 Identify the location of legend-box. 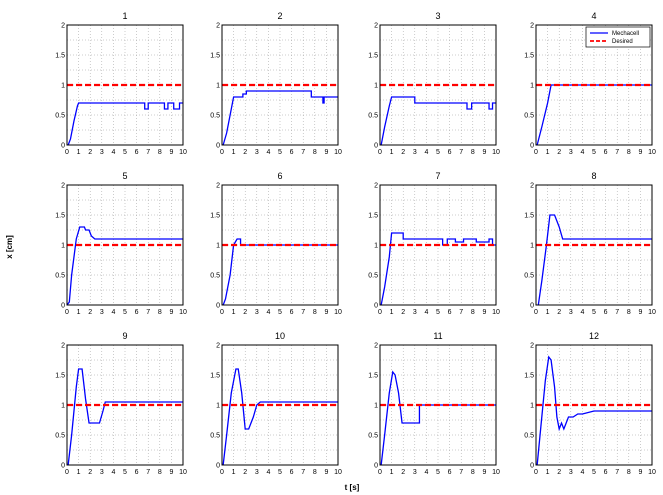
(618, 37).